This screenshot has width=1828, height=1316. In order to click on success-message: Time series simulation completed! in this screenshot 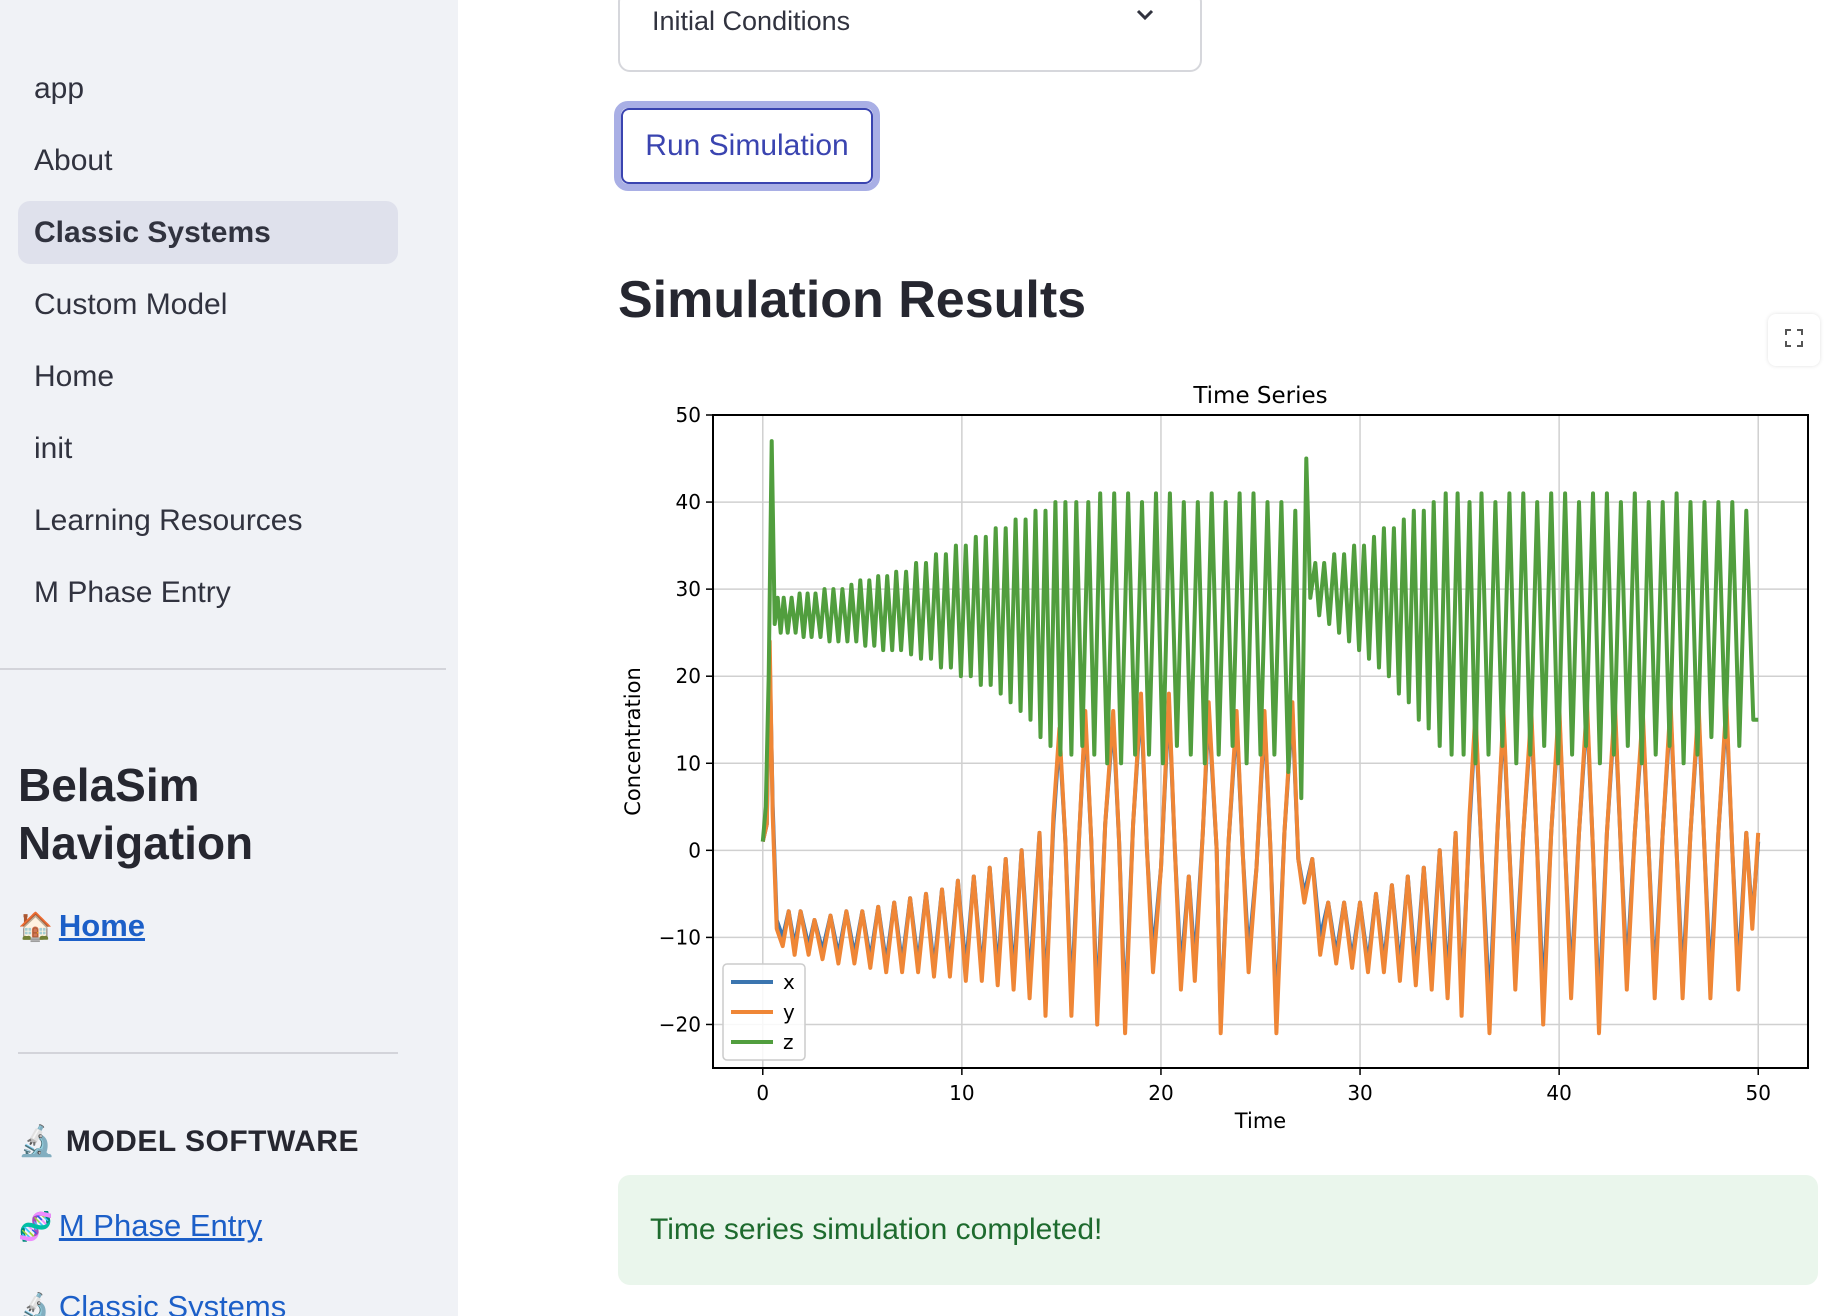, I will do `click(876, 1229)`.